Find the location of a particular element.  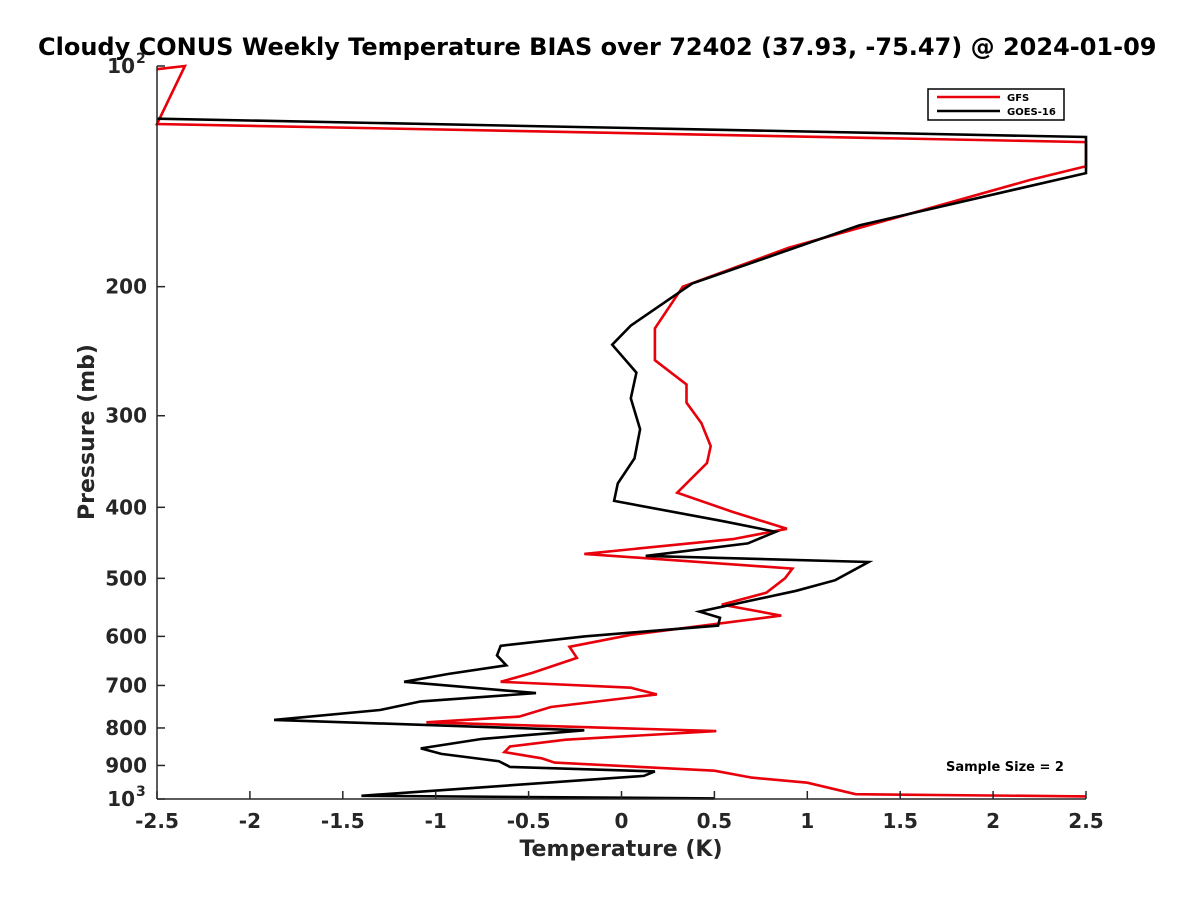

legend-label-goes16: GOES-16 is located at coordinates (1031, 112).